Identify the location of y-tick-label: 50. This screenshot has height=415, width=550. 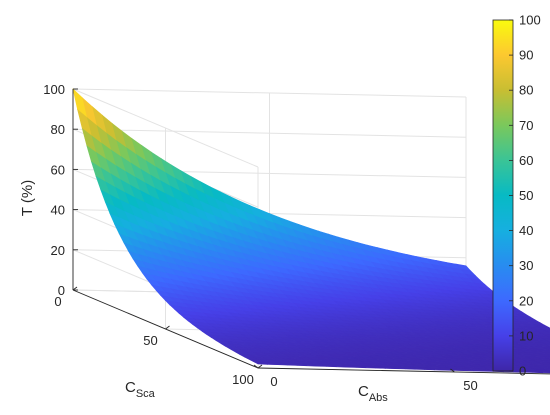
(470, 385).